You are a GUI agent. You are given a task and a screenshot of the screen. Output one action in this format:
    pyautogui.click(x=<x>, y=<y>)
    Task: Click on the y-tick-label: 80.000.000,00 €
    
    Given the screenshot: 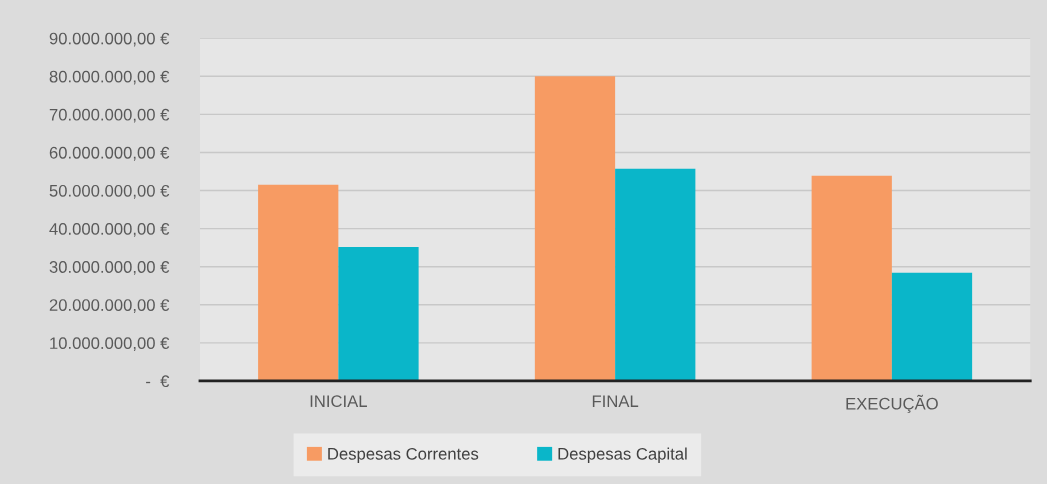 What is the action you would take?
    pyautogui.click(x=109, y=77)
    